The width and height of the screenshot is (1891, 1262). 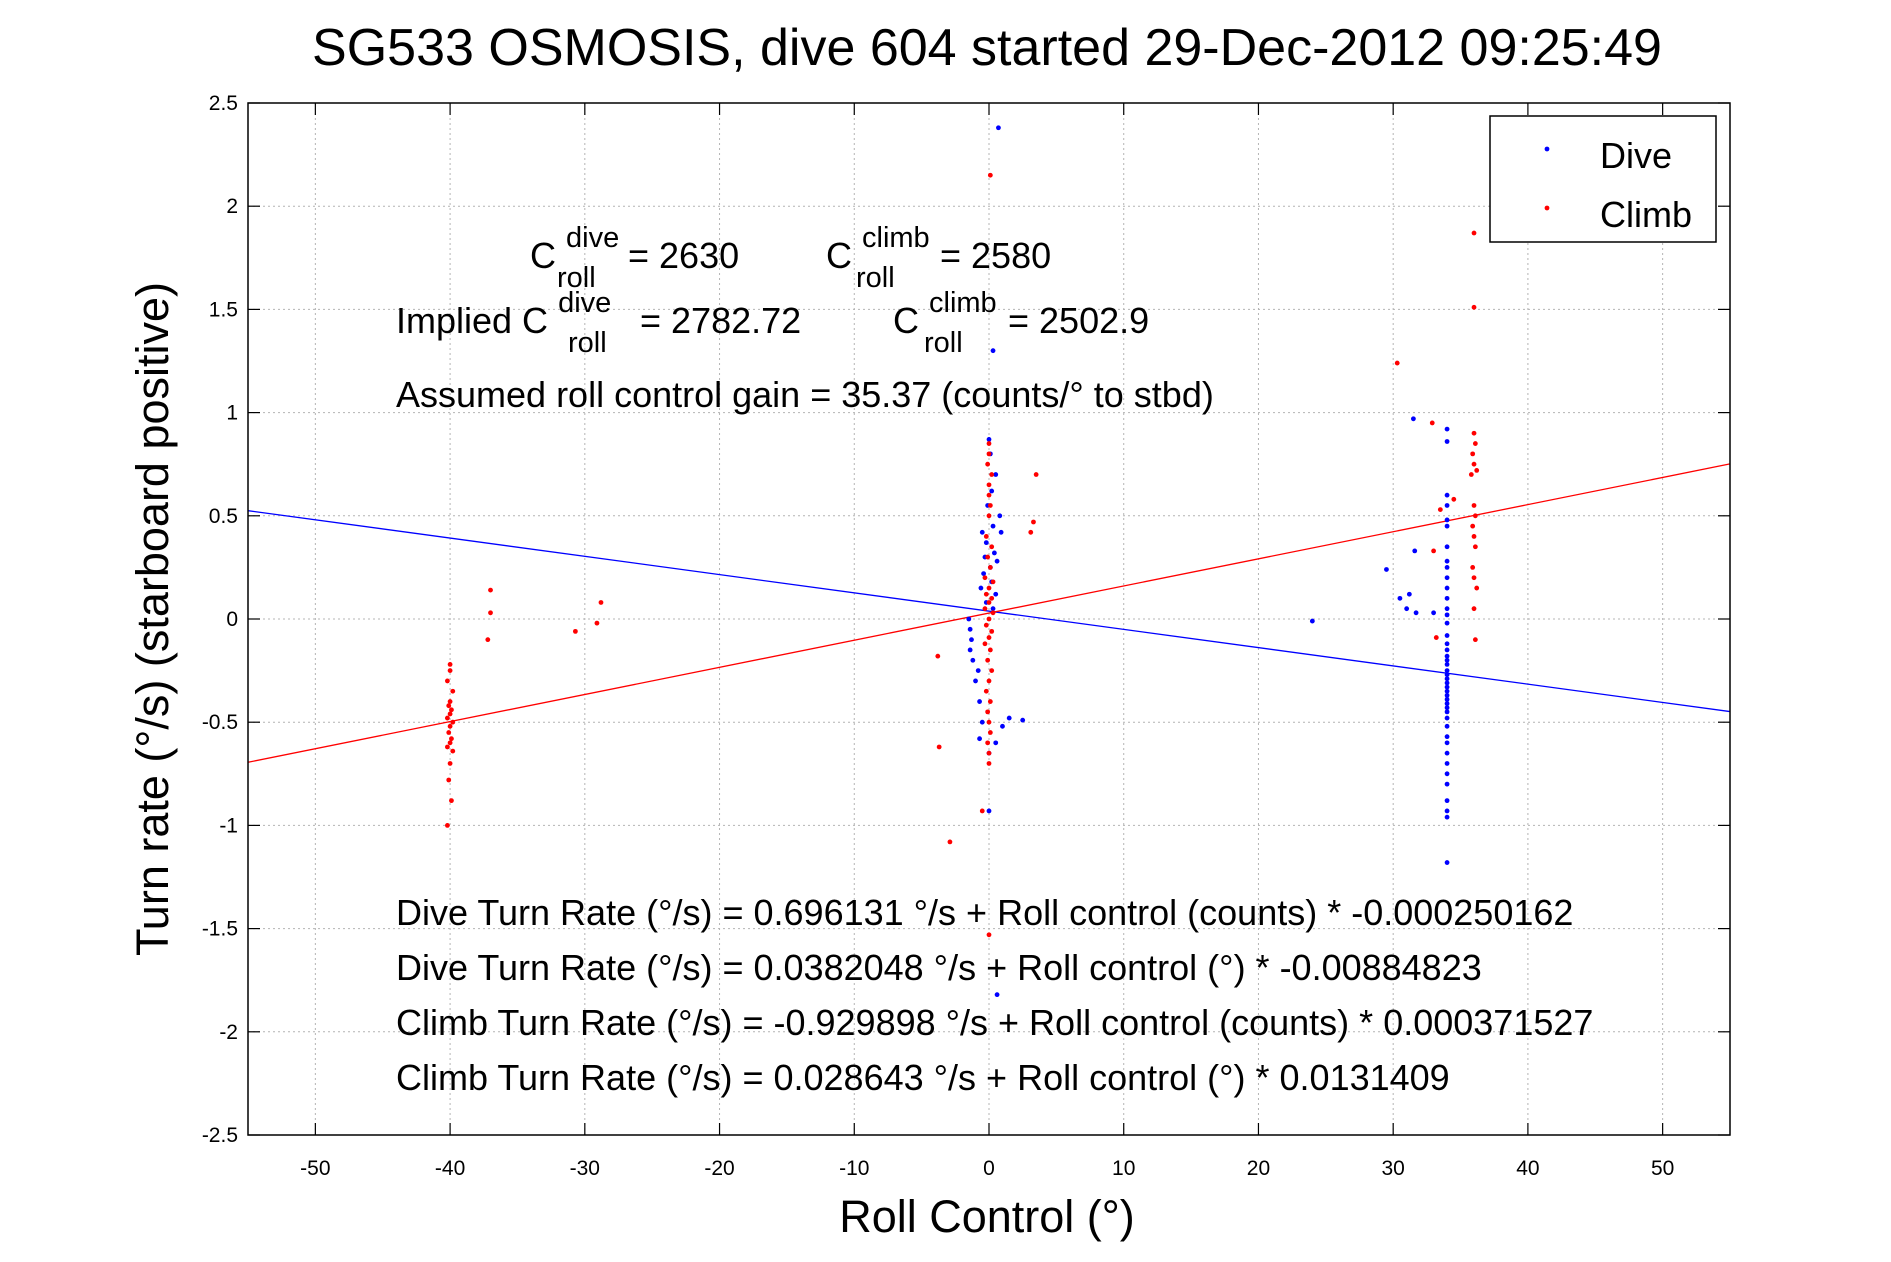 I want to click on y-tick-label: 0.5, so click(x=223, y=516).